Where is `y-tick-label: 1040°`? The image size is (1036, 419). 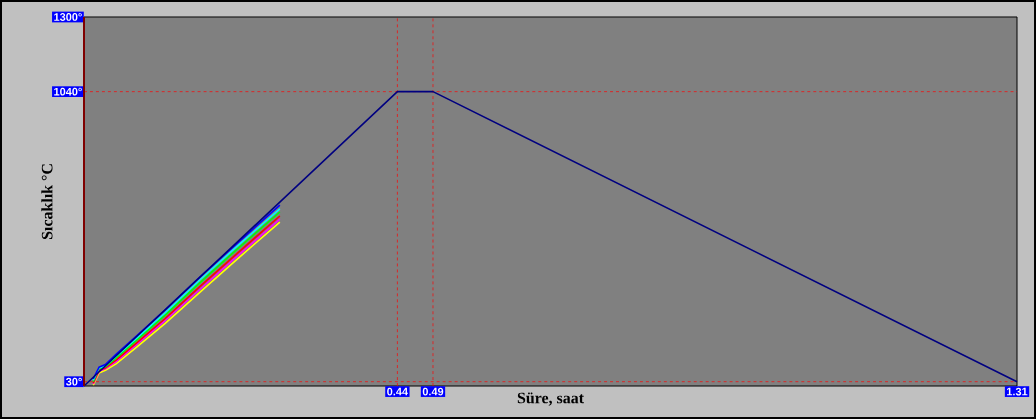
y-tick-label: 1040° is located at coordinates (68, 91).